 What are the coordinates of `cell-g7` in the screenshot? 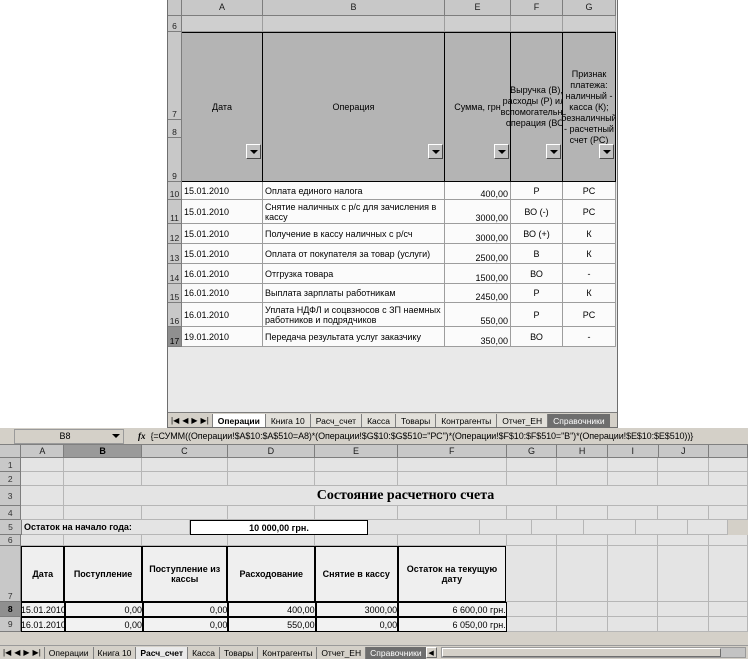 It's located at (532, 574).